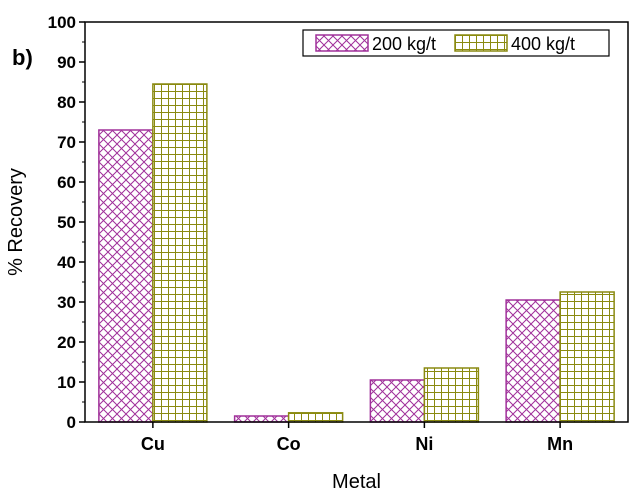 The height and width of the screenshot is (500, 638). What do you see at coordinates (560, 444) in the screenshot?
I see `x-tick-label-mn: Mn` at bounding box center [560, 444].